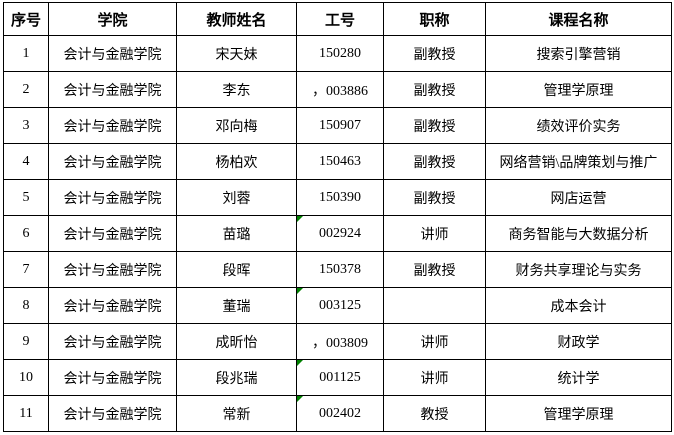 This screenshot has height=435, width=674. What do you see at coordinates (578, 19) in the screenshot?
I see `header-cell-course-name: 课程名称` at bounding box center [578, 19].